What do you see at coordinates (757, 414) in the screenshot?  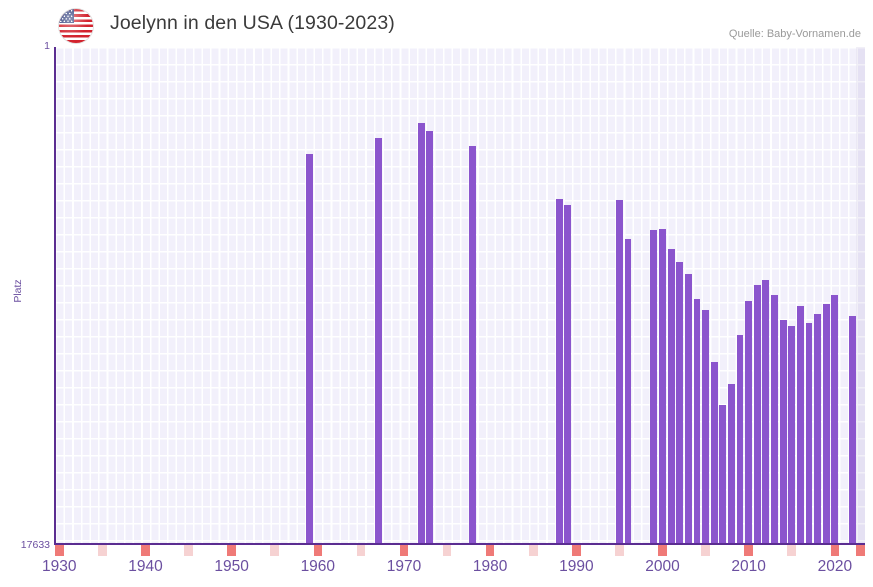 I see `bar-2011` at bounding box center [757, 414].